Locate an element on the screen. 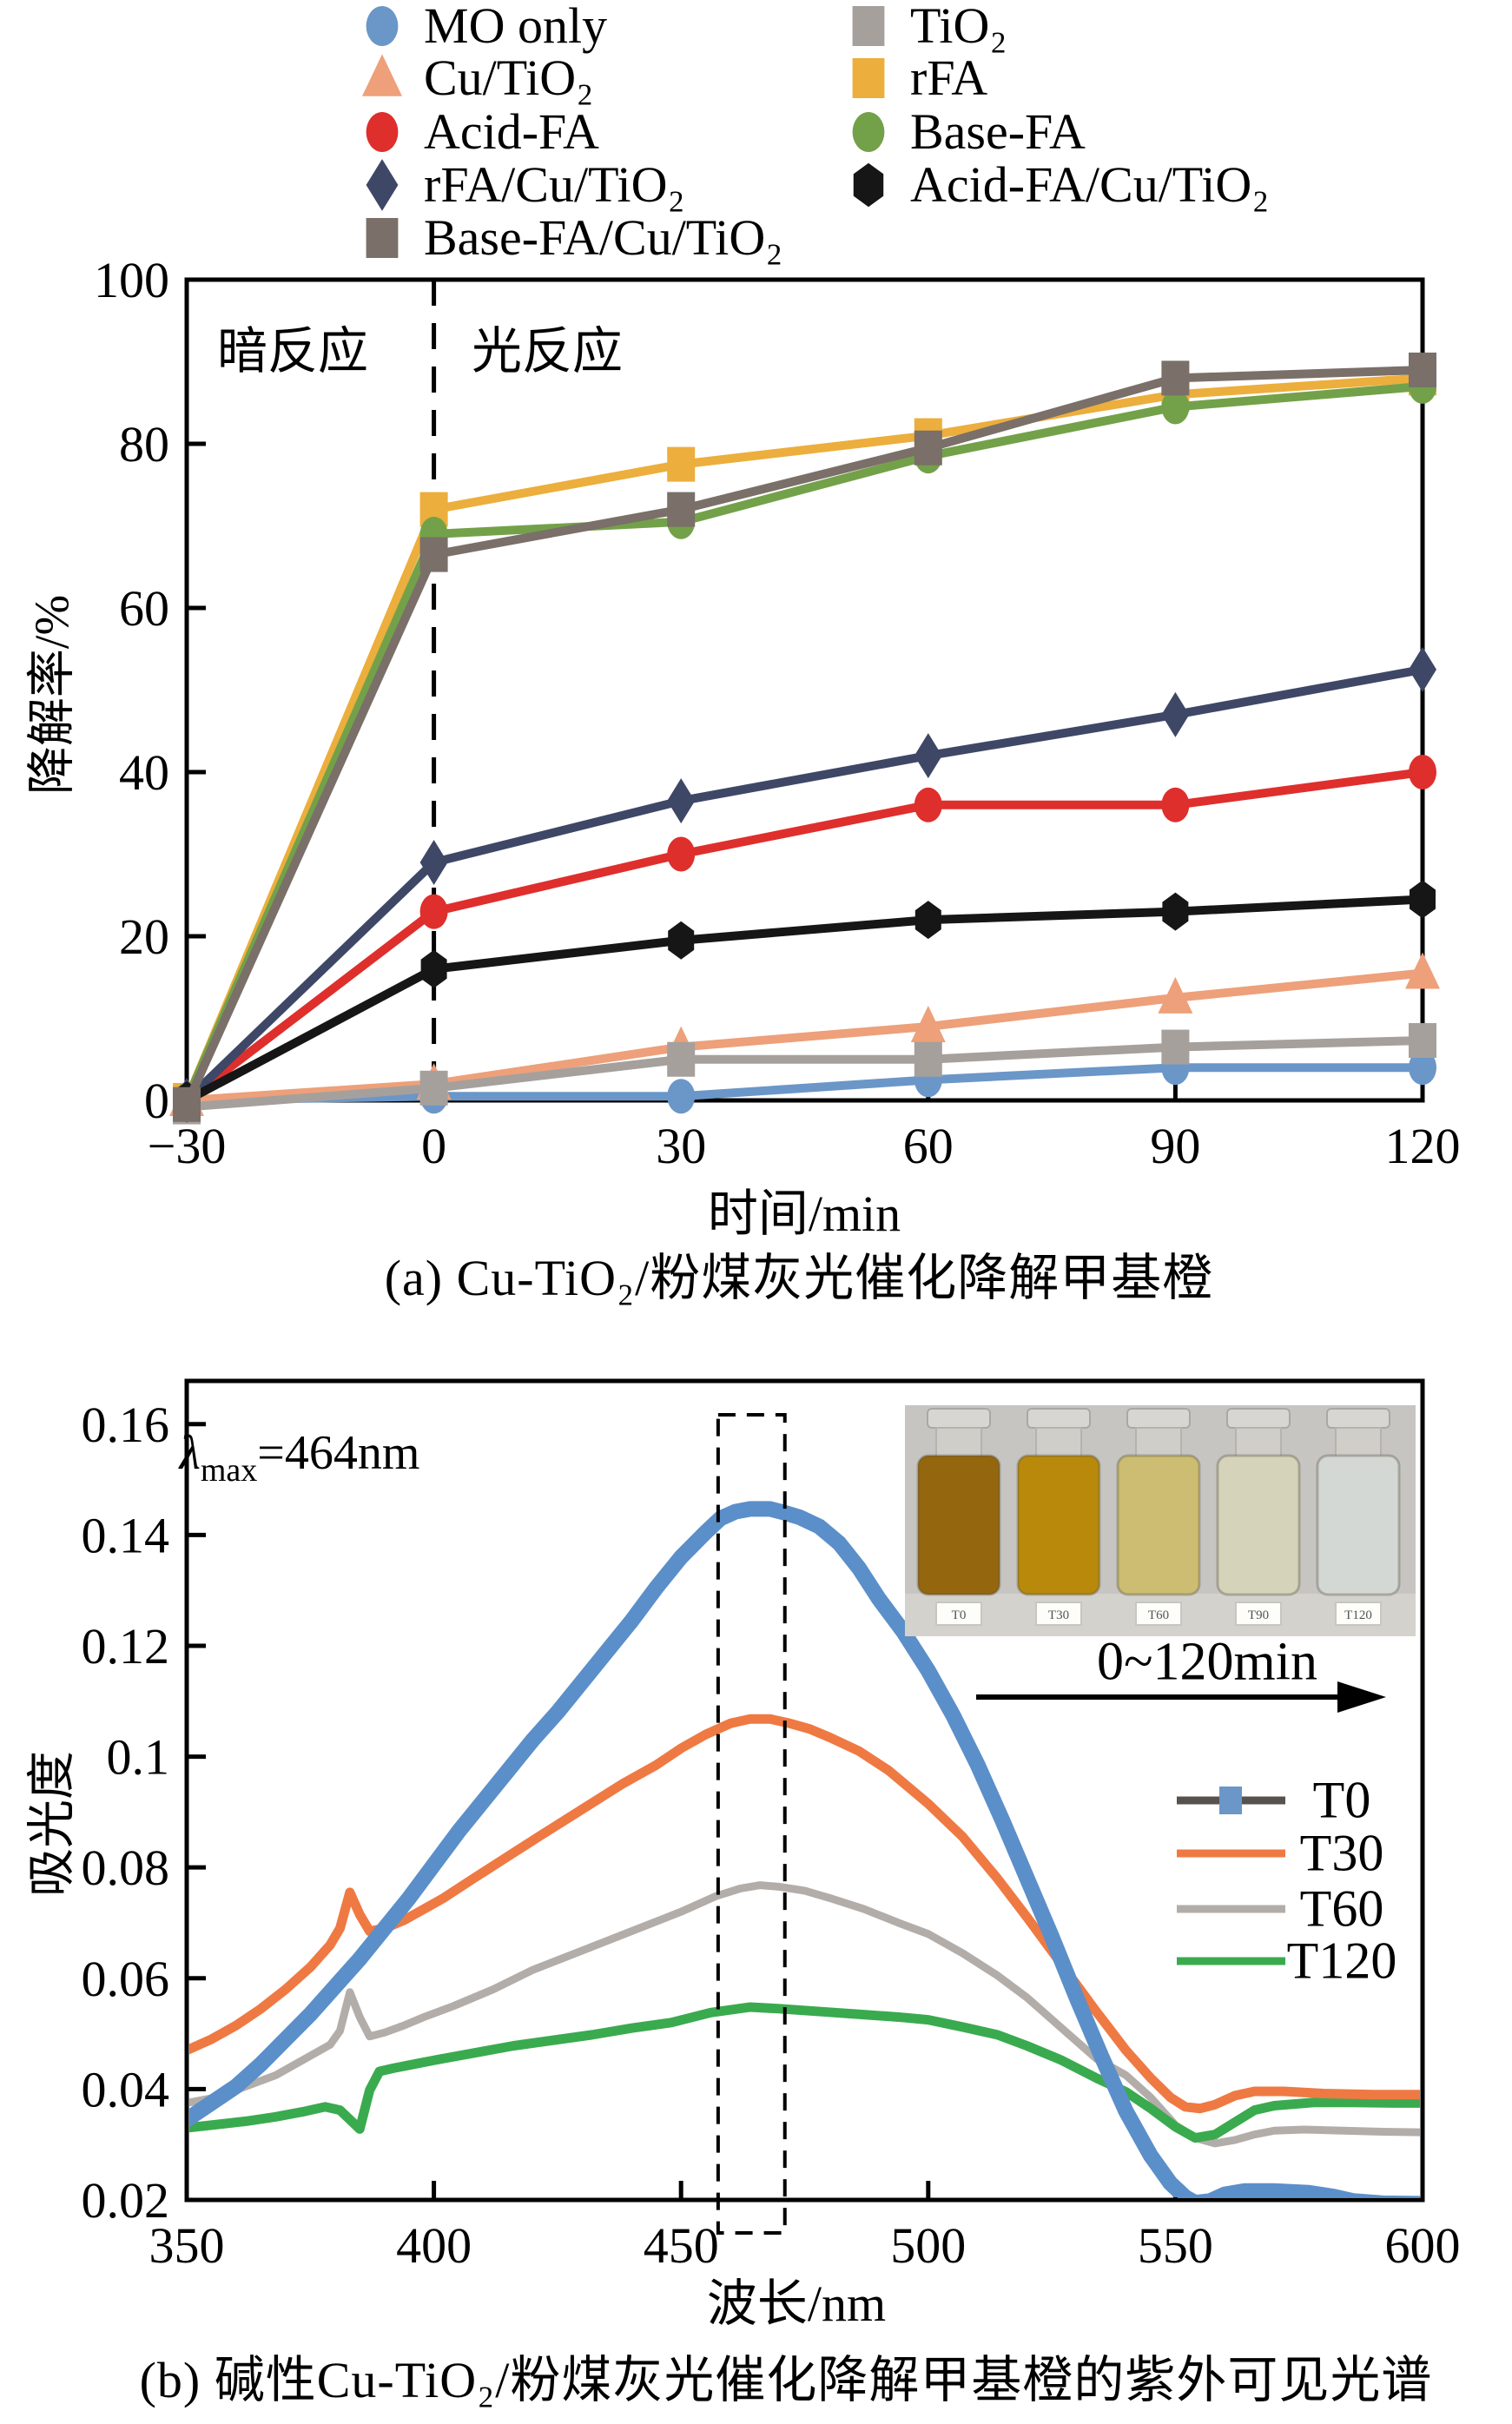 This screenshot has height=2424, width=1512. y-tick-label: 0.14 is located at coordinates (126, 1535).